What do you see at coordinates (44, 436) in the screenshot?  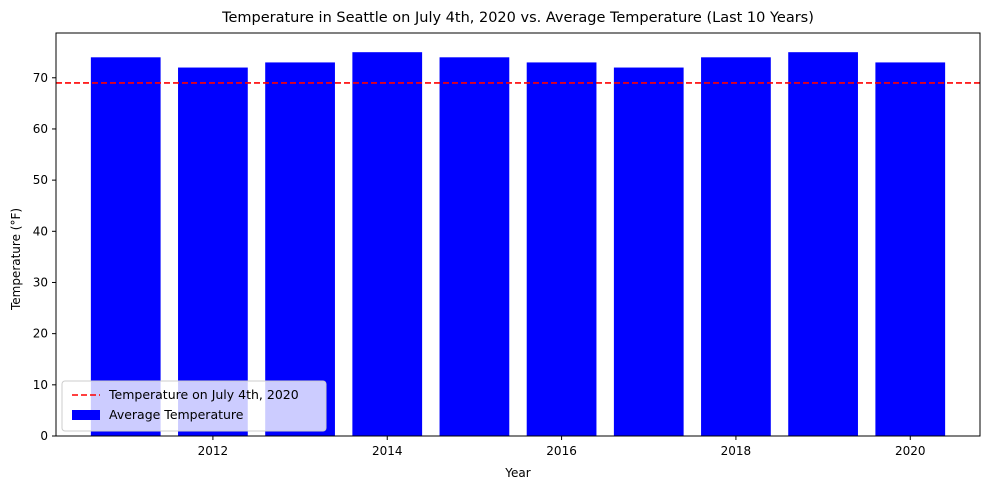 I see `y-tick-label-0: 0` at bounding box center [44, 436].